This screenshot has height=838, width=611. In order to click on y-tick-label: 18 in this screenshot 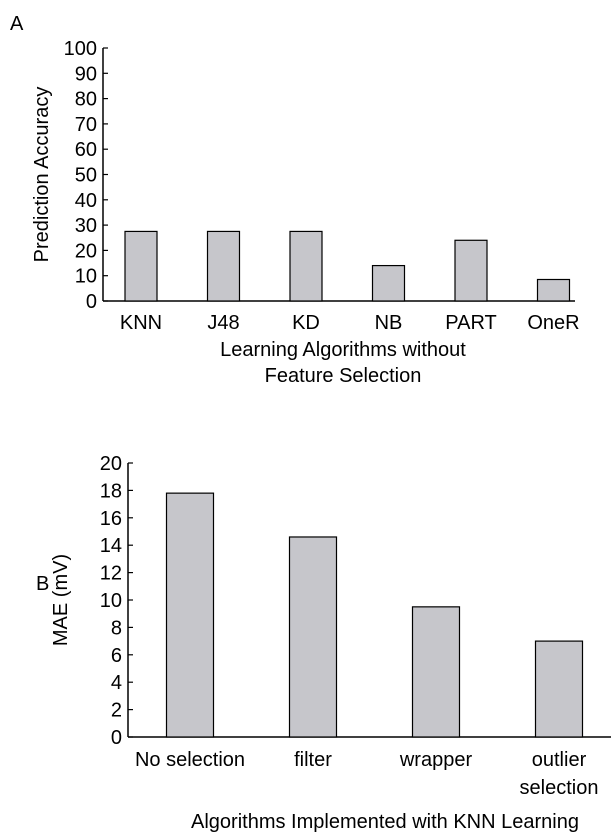, I will do `click(111, 491)`.